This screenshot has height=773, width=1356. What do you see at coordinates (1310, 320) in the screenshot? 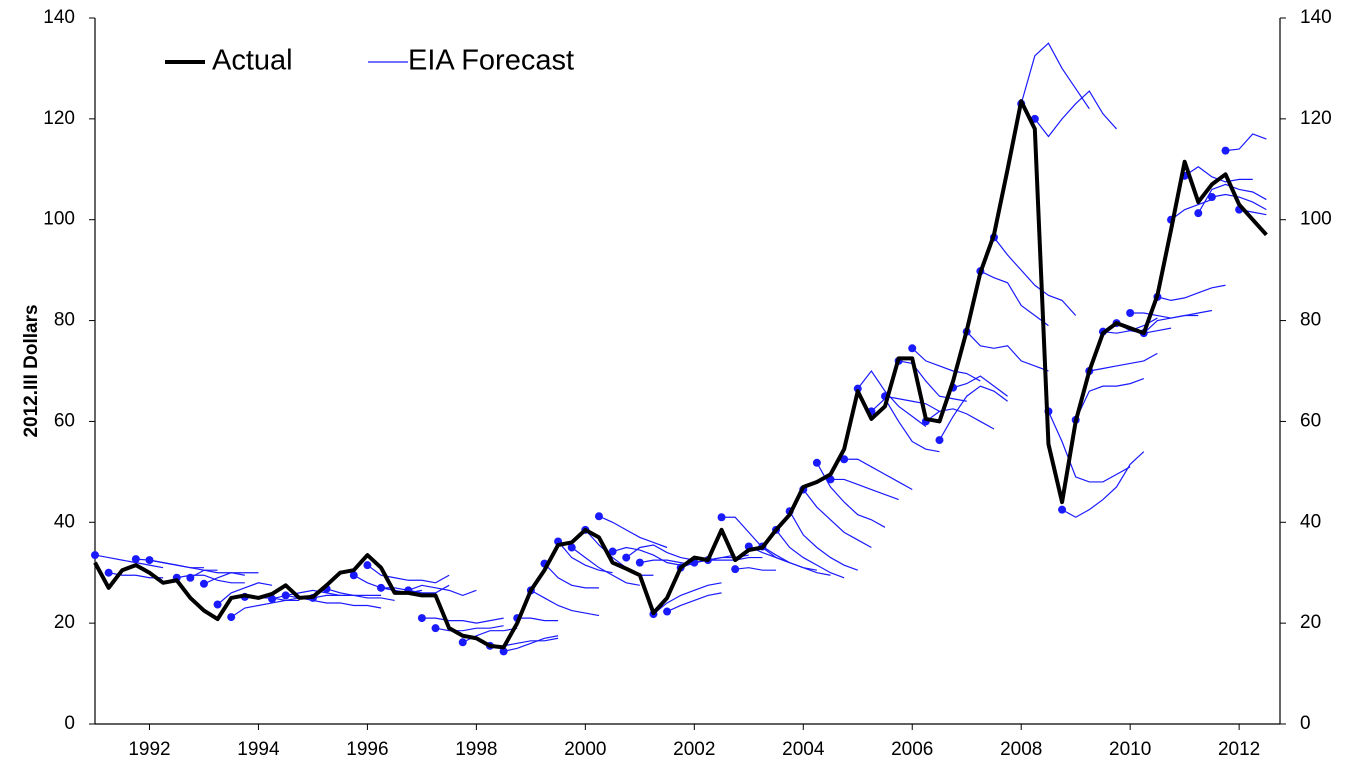
I see `y2-tick-label: 80` at bounding box center [1310, 320].